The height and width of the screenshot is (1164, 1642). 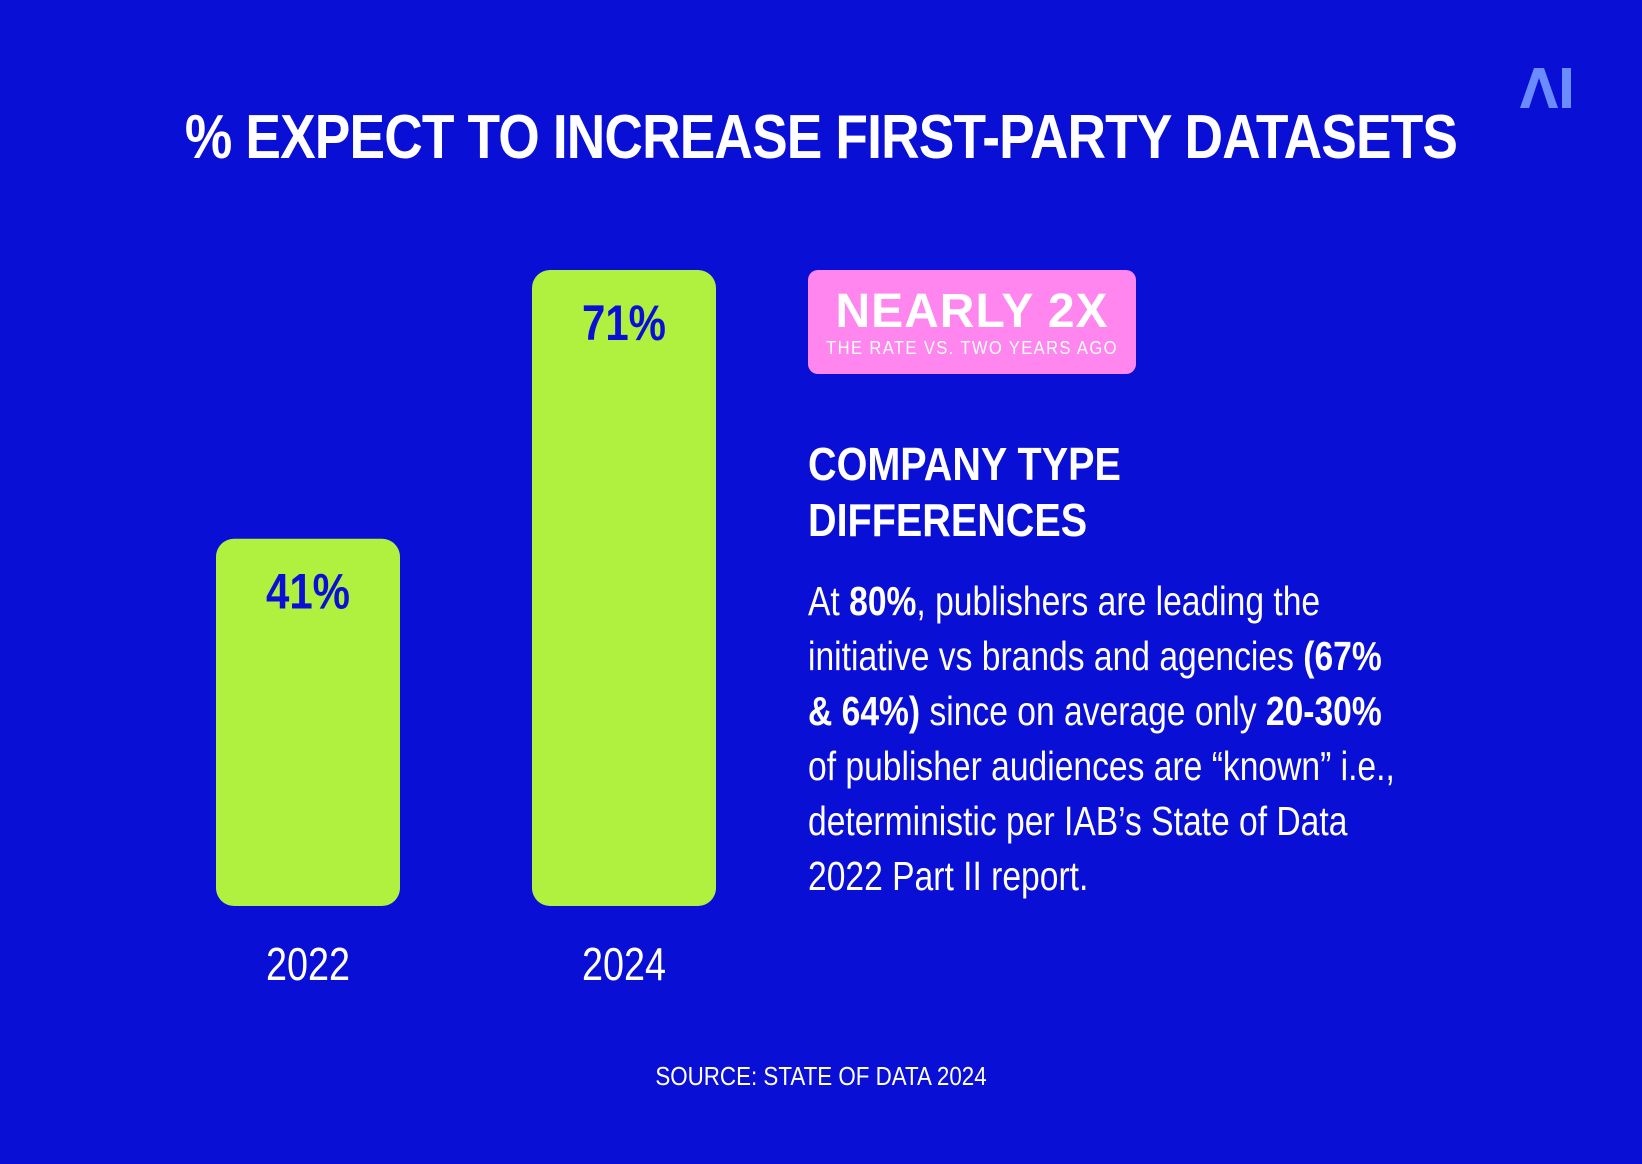 What do you see at coordinates (1049, 492) in the screenshot?
I see `company-type-heading: COMPANY TYPE DIFFERENCES` at bounding box center [1049, 492].